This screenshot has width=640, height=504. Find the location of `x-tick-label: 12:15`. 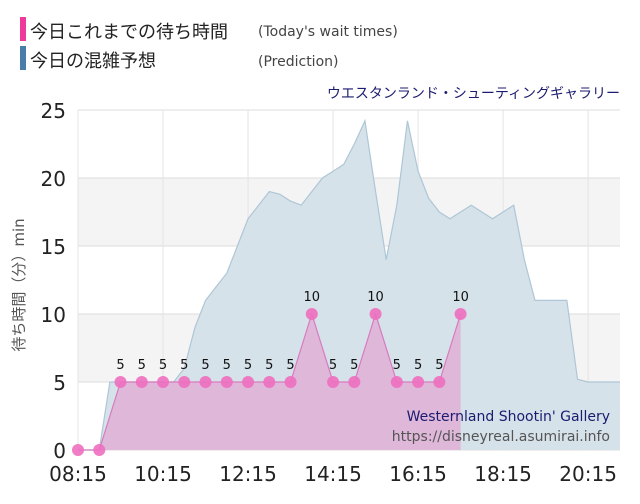

x-tick-label: 12:15 is located at coordinates (248, 474).